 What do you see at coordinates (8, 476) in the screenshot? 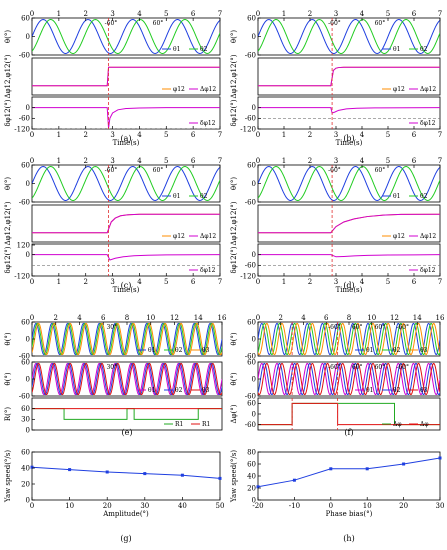
I see `y-axis-label: Yaw speed(°/s)` at bounding box center [8, 476].